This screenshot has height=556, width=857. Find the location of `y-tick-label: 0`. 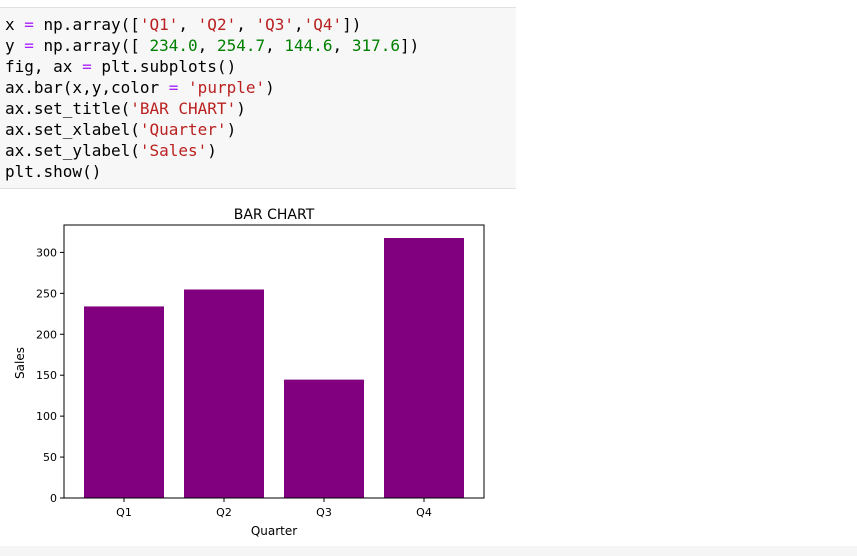

y-tick-label: 0 is located at coordinates (53, 498).